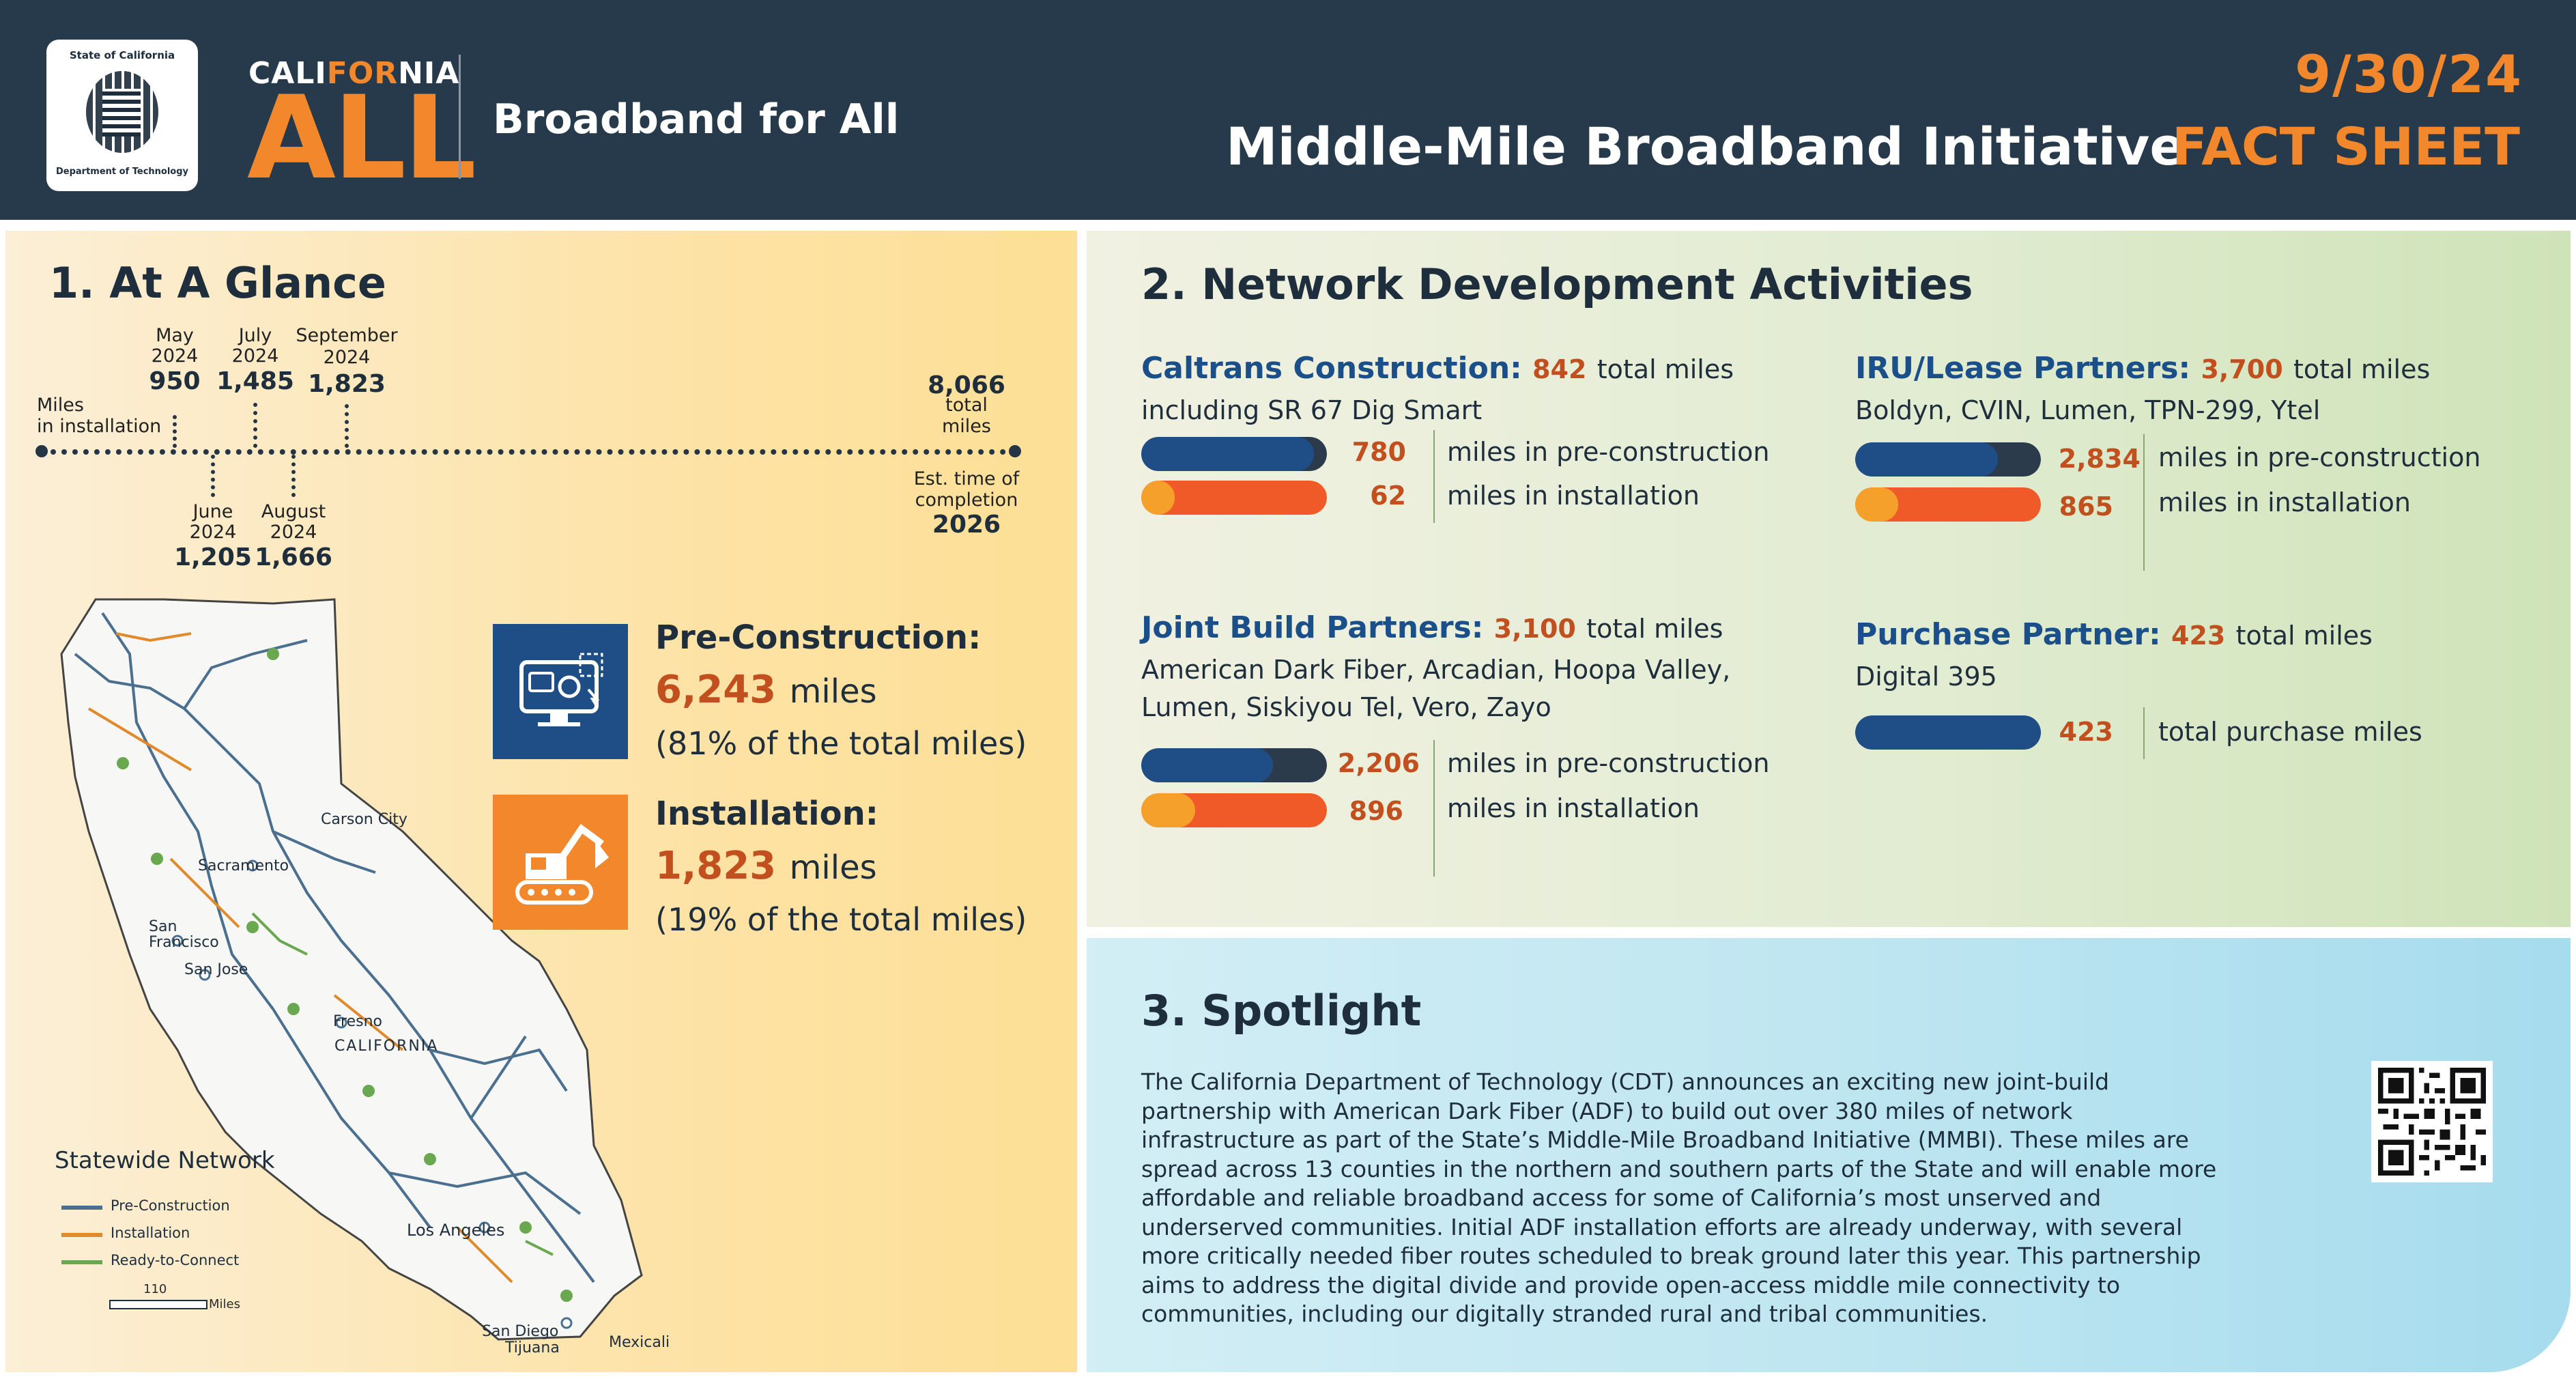  Describe the element at coordinates (966, 417) in the screenshot. I see `total-miles-label: total miles` at that location.